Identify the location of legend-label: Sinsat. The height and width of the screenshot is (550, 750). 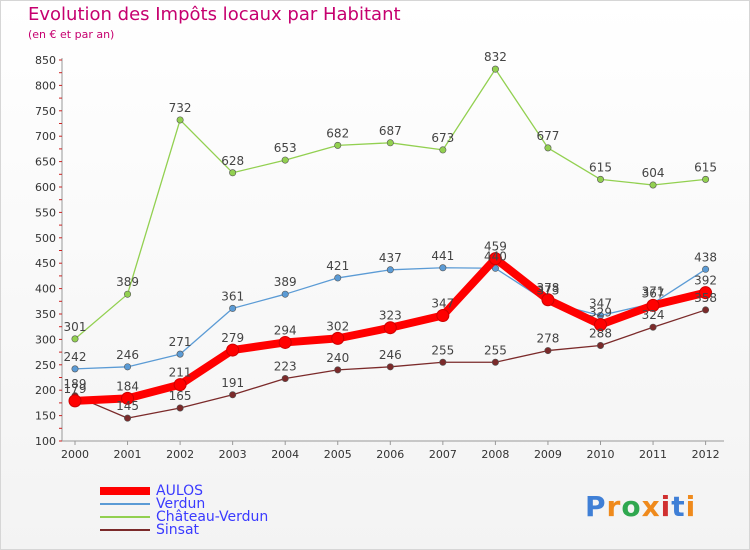
(178, 530).